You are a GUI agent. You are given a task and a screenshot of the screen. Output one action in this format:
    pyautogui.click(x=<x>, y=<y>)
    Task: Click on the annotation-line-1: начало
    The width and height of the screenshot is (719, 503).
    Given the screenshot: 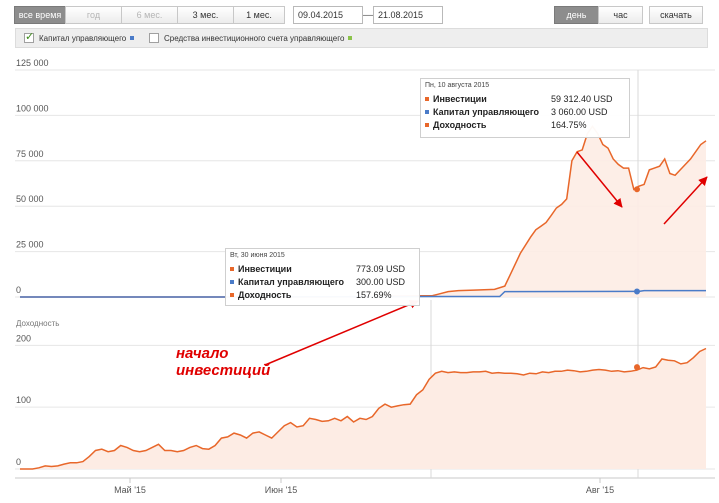 What is the action you would take?
    pyautogui.click(x=202, y=353)
    